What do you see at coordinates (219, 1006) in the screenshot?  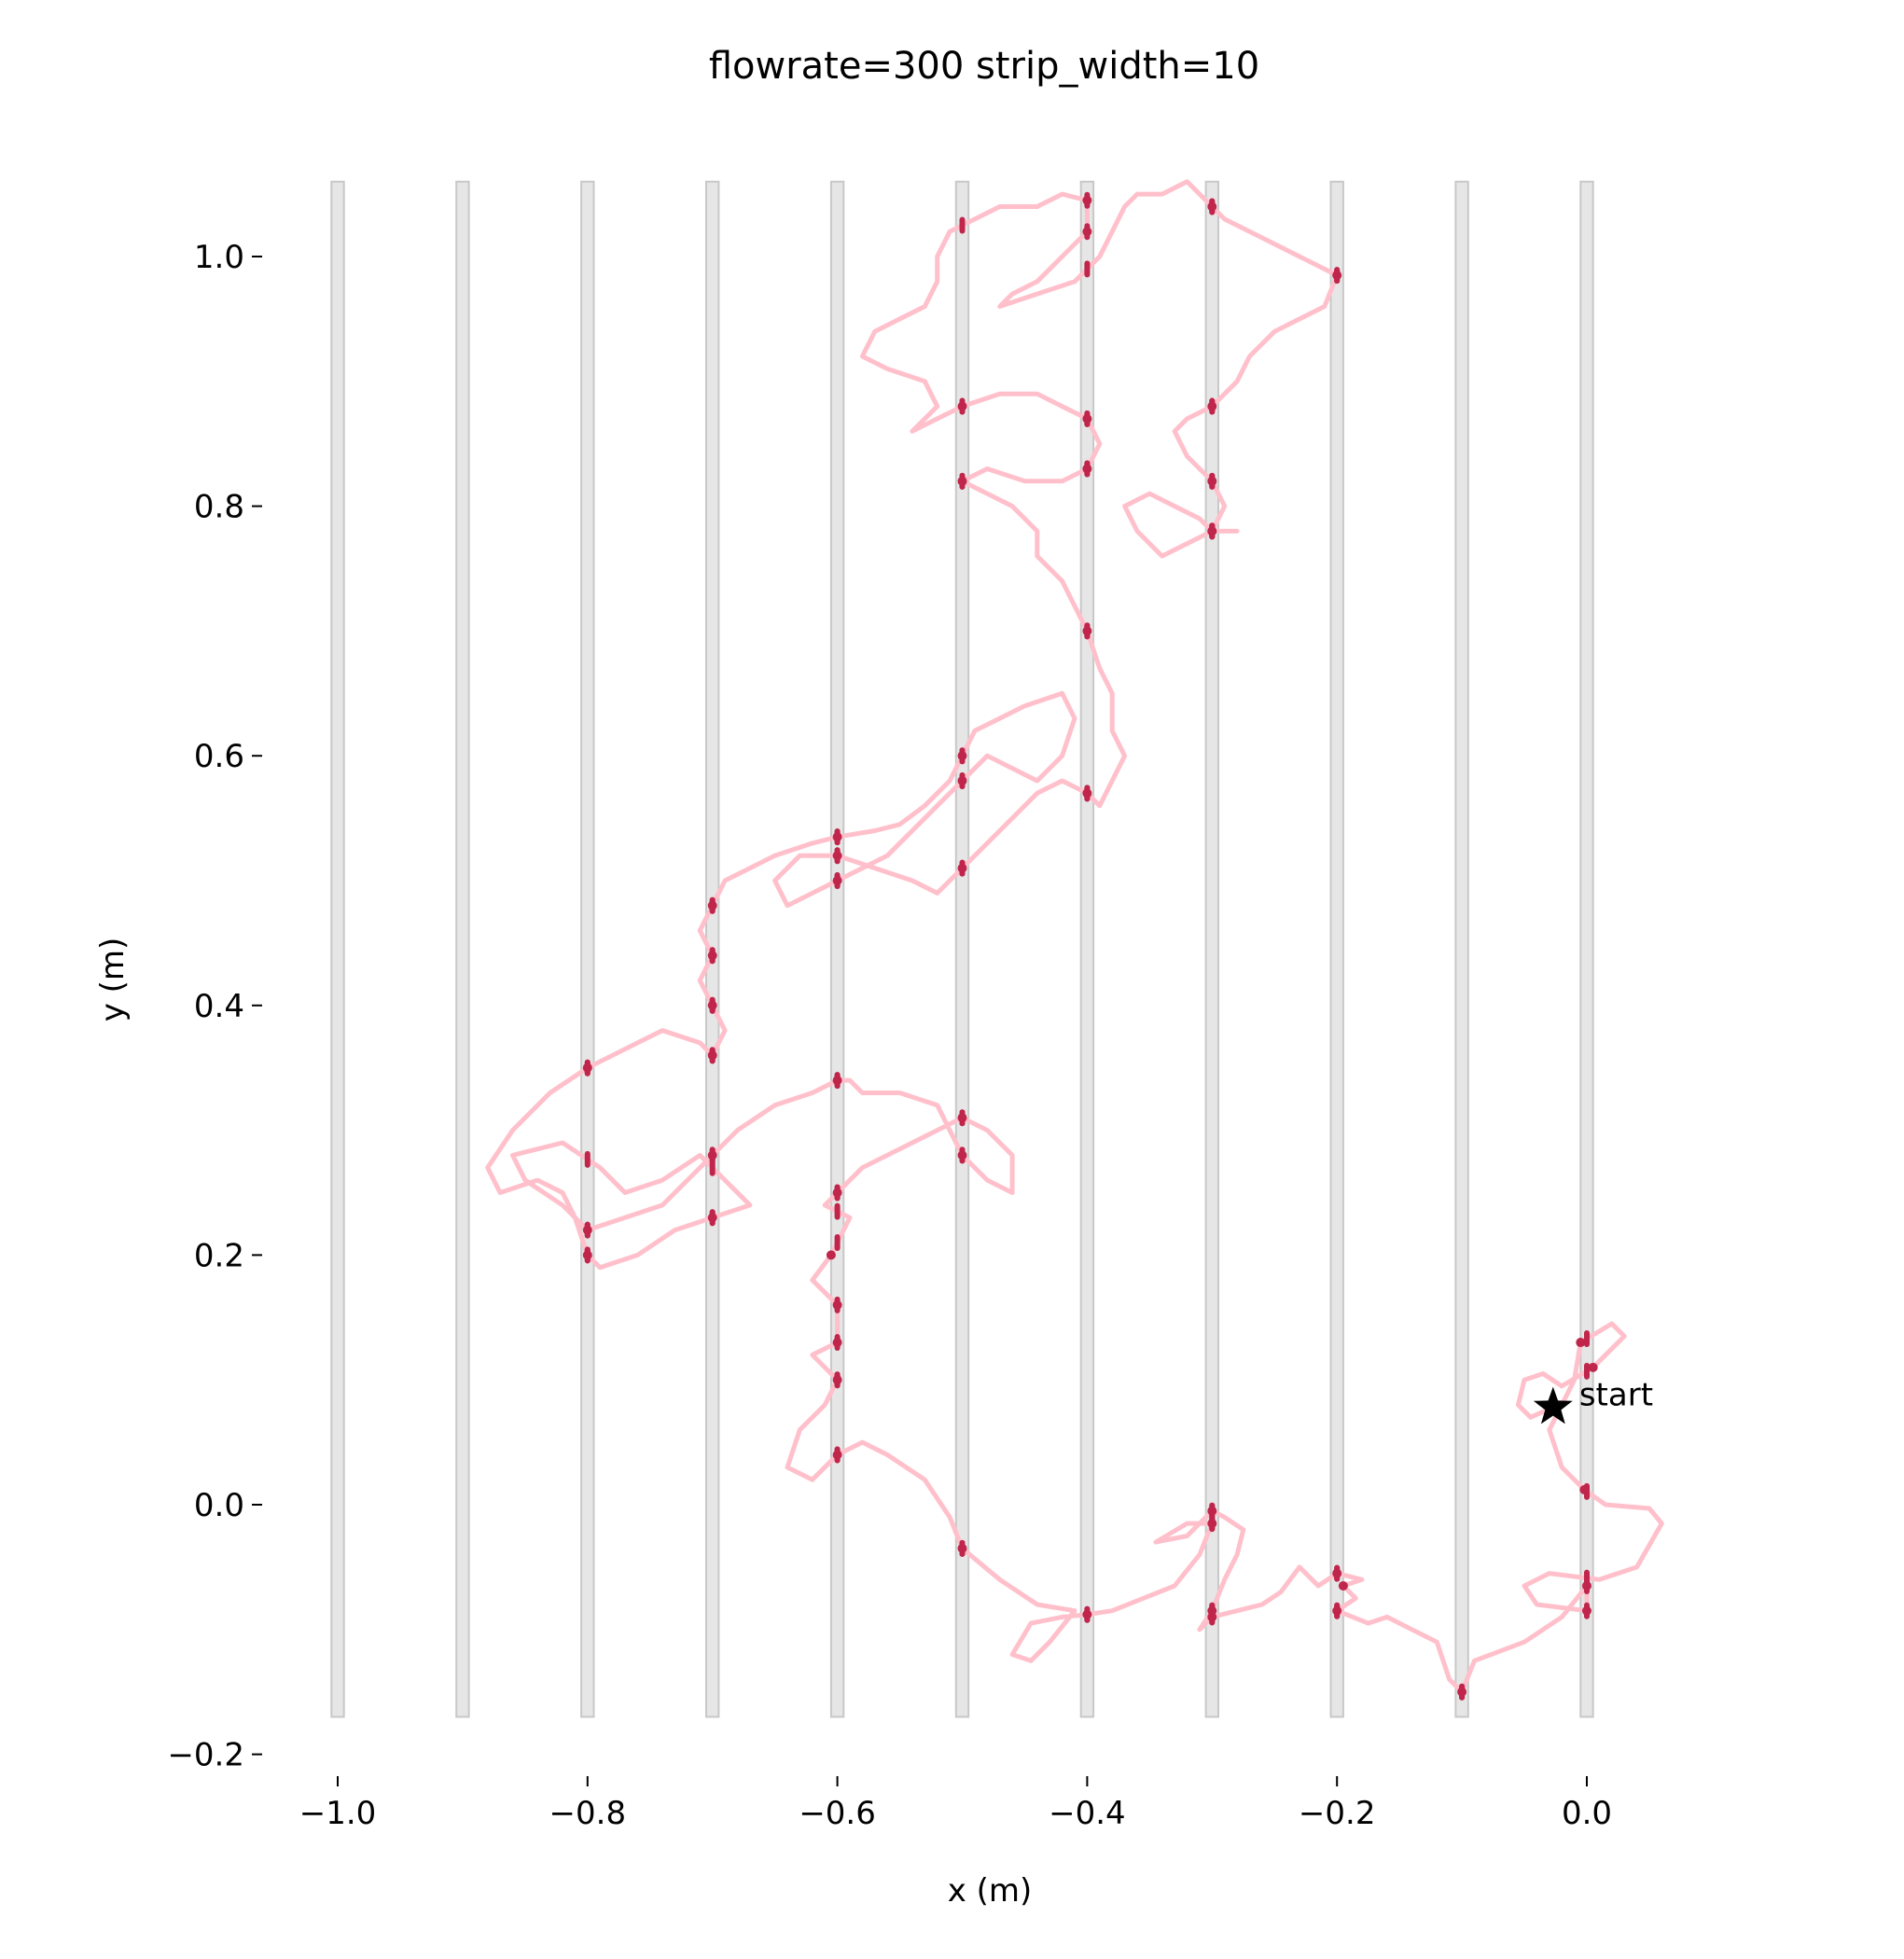 I see `y-tick-label: 0.4` at bounding box center [219, 1006].